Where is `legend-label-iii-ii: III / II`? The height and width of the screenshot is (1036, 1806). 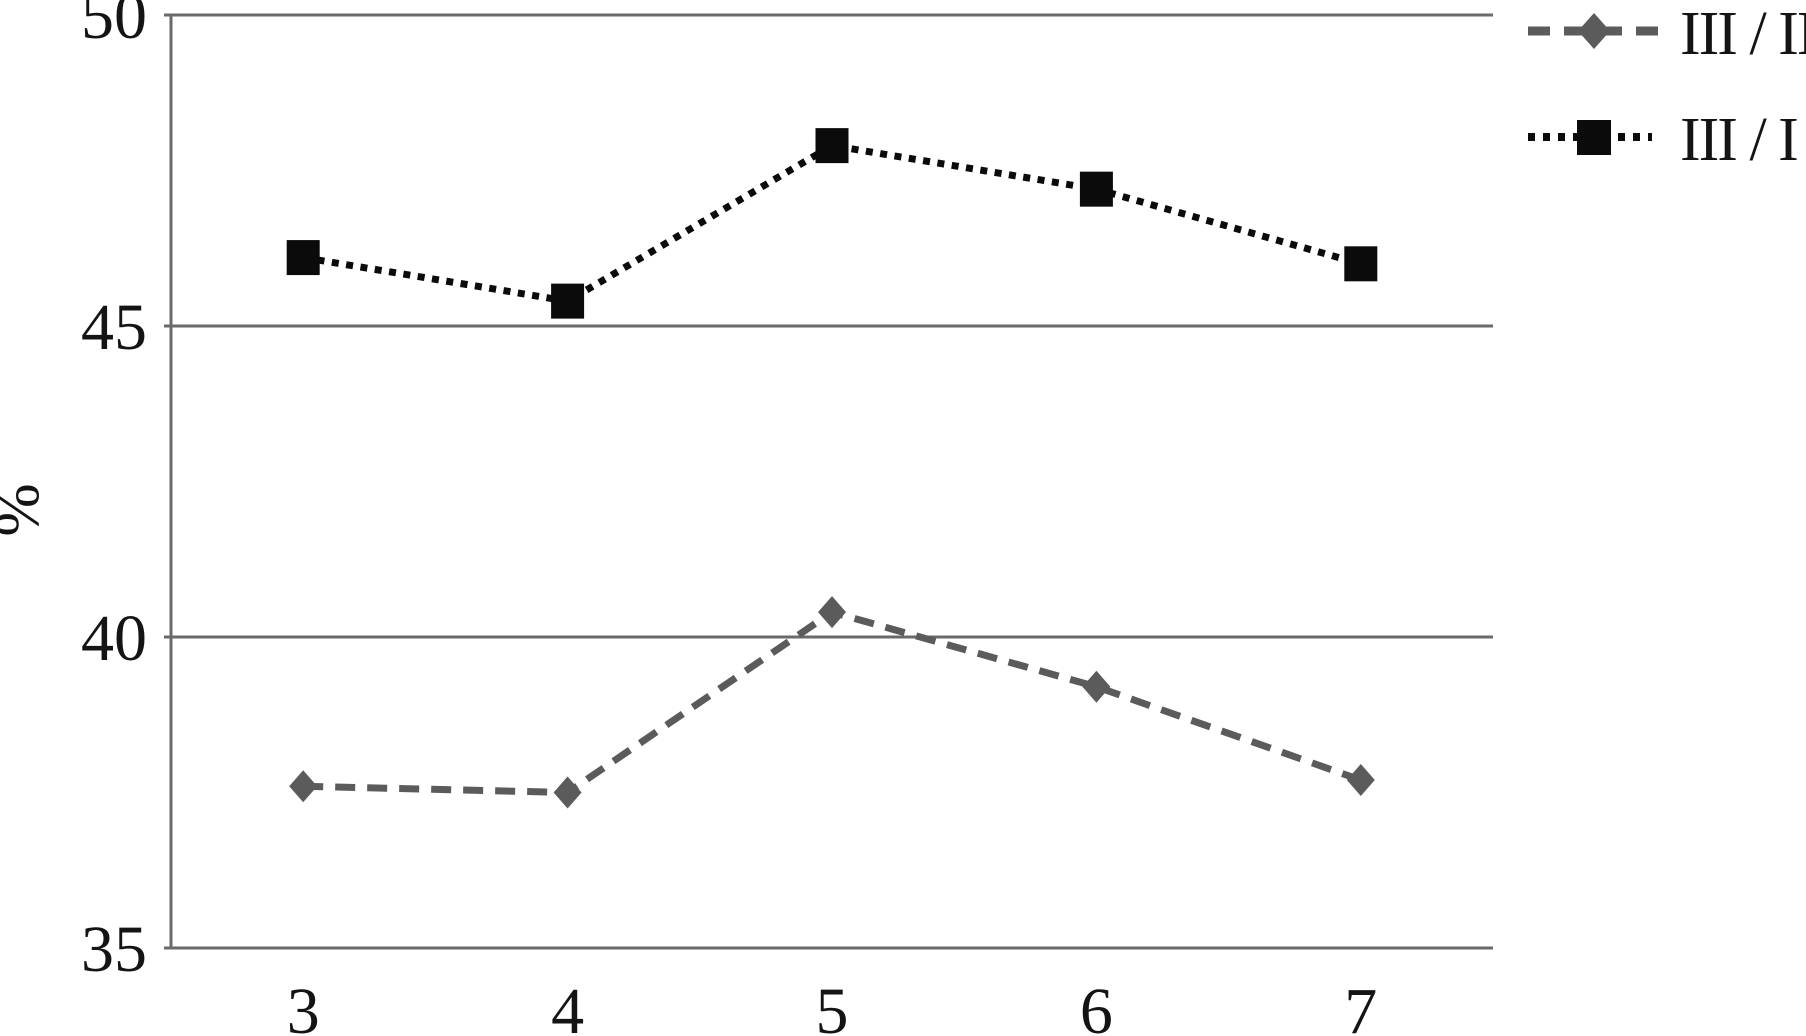
legend-label-iii-ii: III / II is located at coordinates (1743, 34).